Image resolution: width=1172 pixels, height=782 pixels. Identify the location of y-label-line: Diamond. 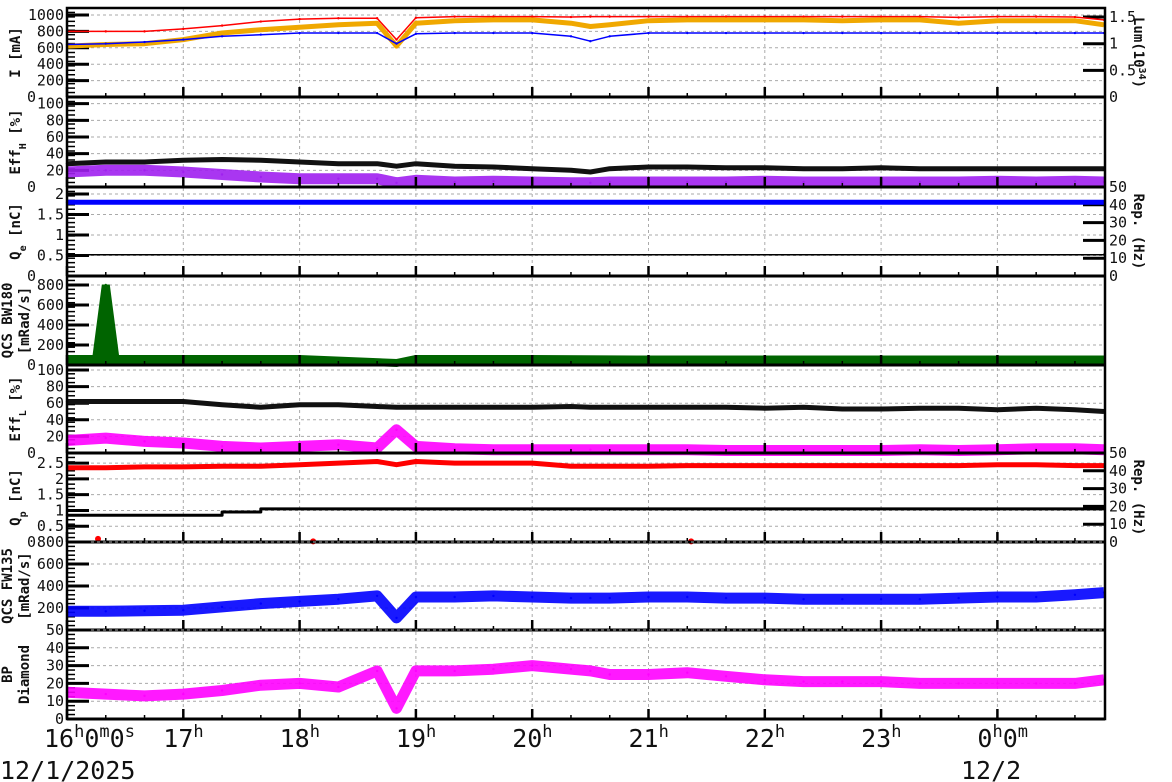
(25, 674).